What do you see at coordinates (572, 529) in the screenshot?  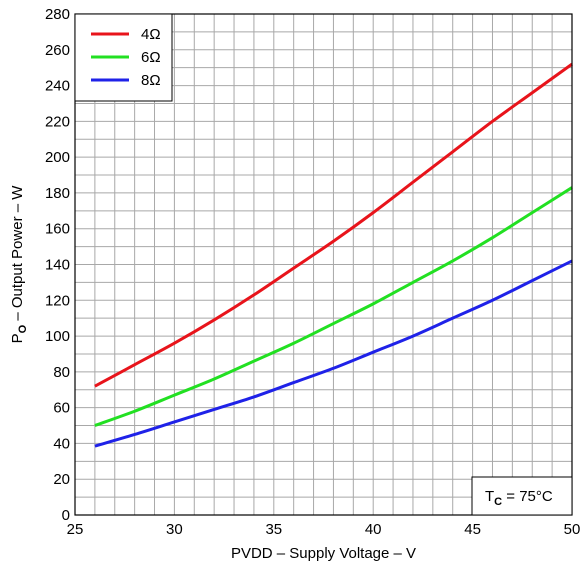 I see `x-tick-label: 50` at bounding box center [572, 529].